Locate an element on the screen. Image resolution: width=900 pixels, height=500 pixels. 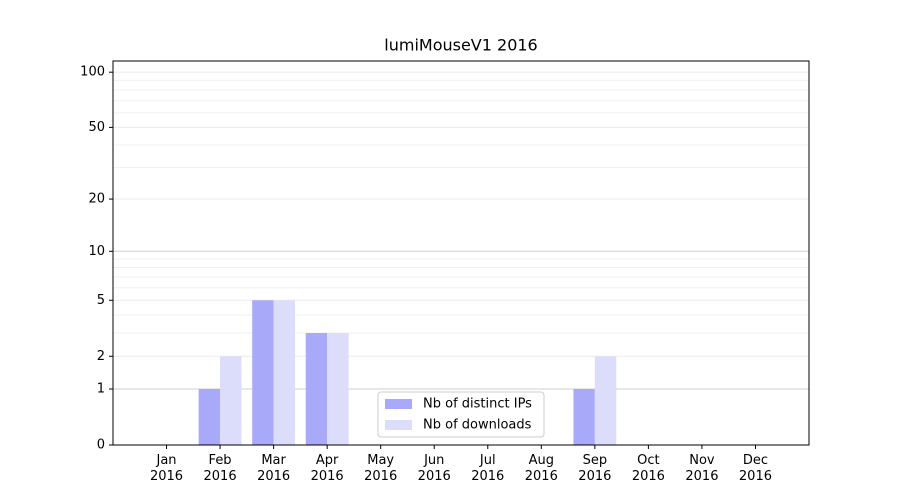
chart-title: lumiMouseV1 2016 is located at coordinates (460, 45).